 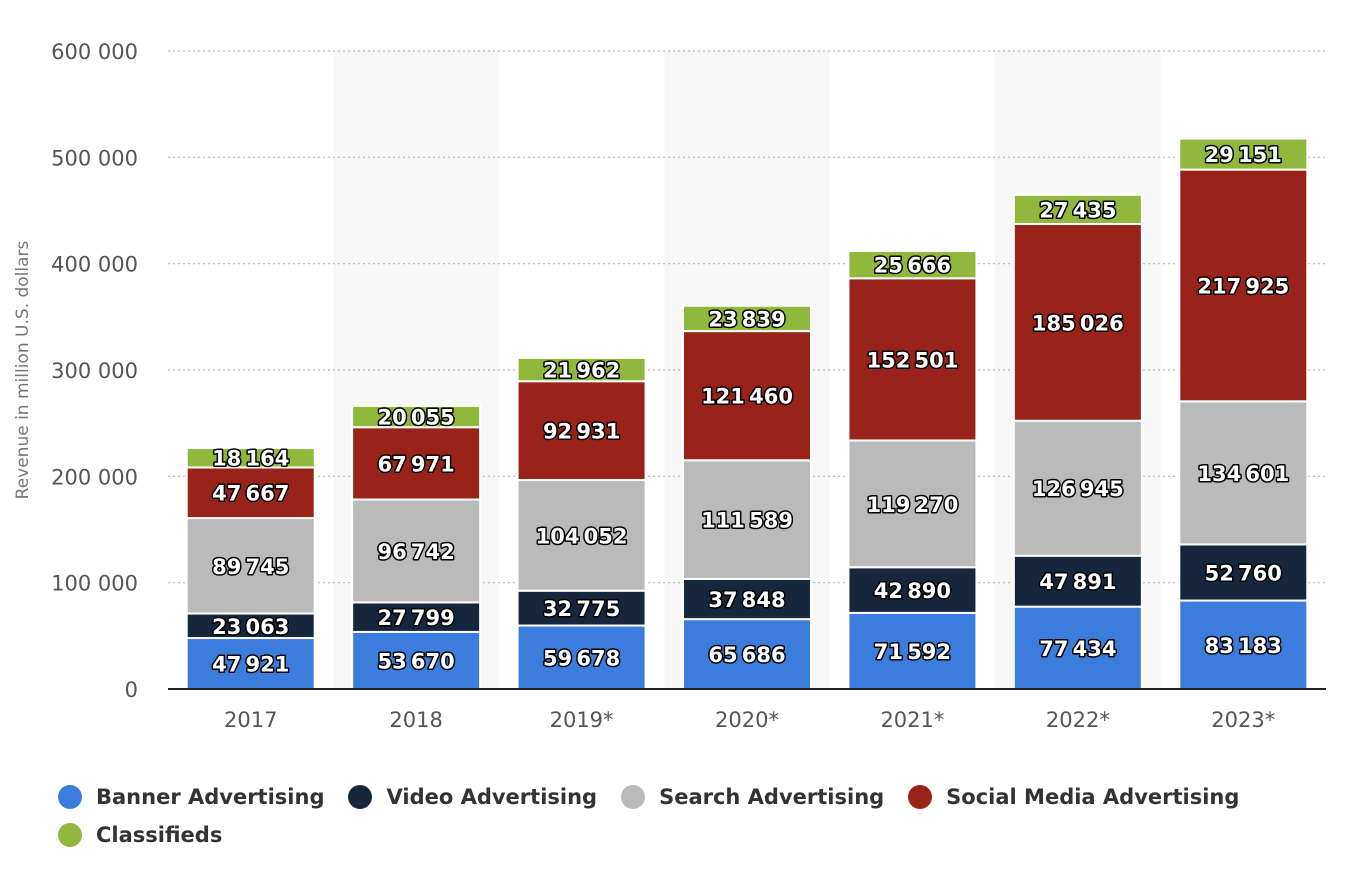 What do you see at coordinates (131, 690) in the screenshot?
I see `y-tick-label: 0` at bounding box center [131, 690].